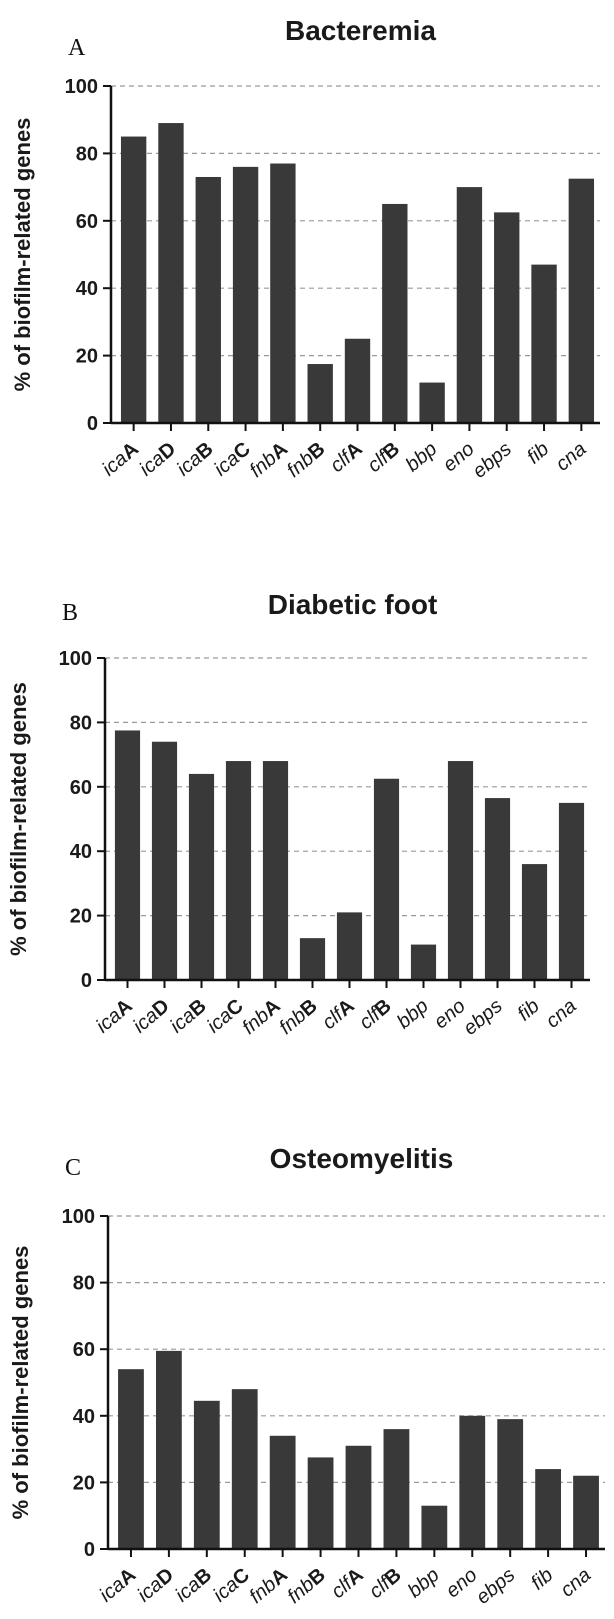 This screenshot has width=614, height=1619. Describe the element at coordinates (70, 613) in the screenshot. I see `panel-letter: B` at that location.